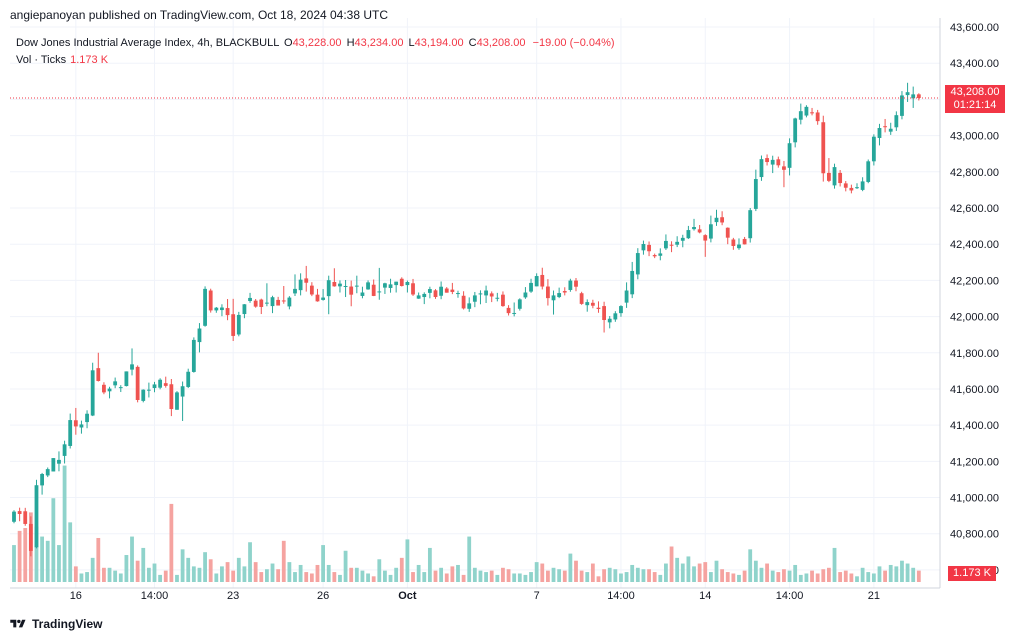 This screenshot has width=1024, height=641. I want to click on tradingview-logo-icon, so click(18, 623).